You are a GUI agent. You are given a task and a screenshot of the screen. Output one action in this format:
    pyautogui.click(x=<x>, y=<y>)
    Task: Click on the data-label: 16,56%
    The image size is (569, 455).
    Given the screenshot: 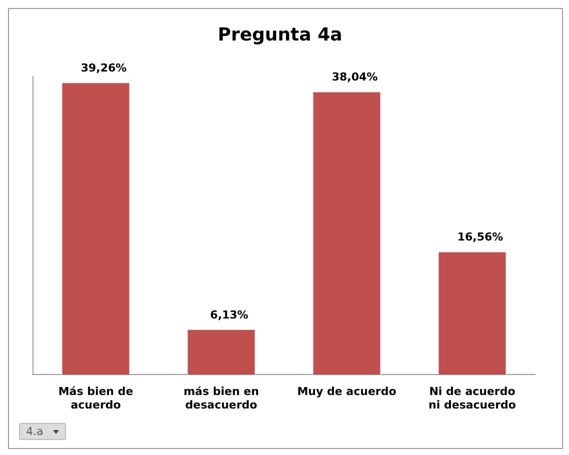 What is the action you would take?
    pyautogui.click(x=480, y=237)
    